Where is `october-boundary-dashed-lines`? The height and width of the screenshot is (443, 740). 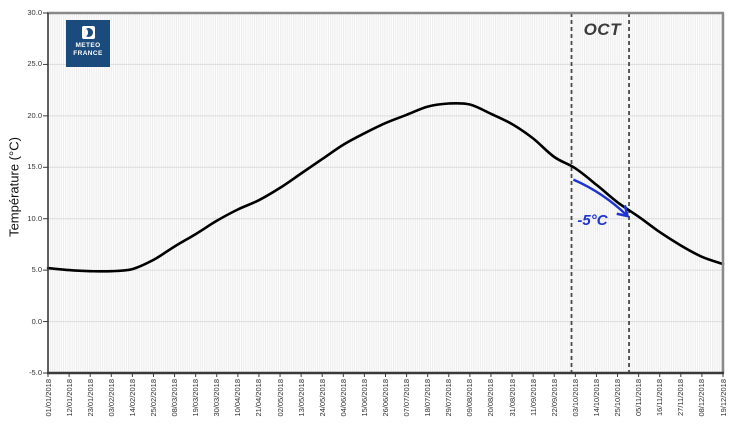 october-boundary-dashed-lines is located at coordinates (600, 193).